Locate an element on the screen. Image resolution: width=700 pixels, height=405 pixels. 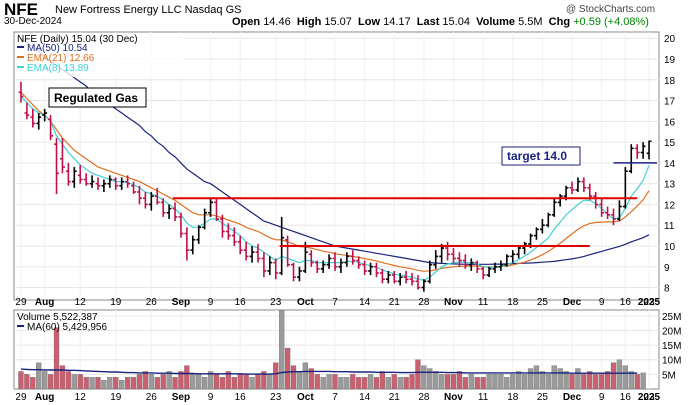
volume-x-tick: 26 is located at coordinates (152, 397).